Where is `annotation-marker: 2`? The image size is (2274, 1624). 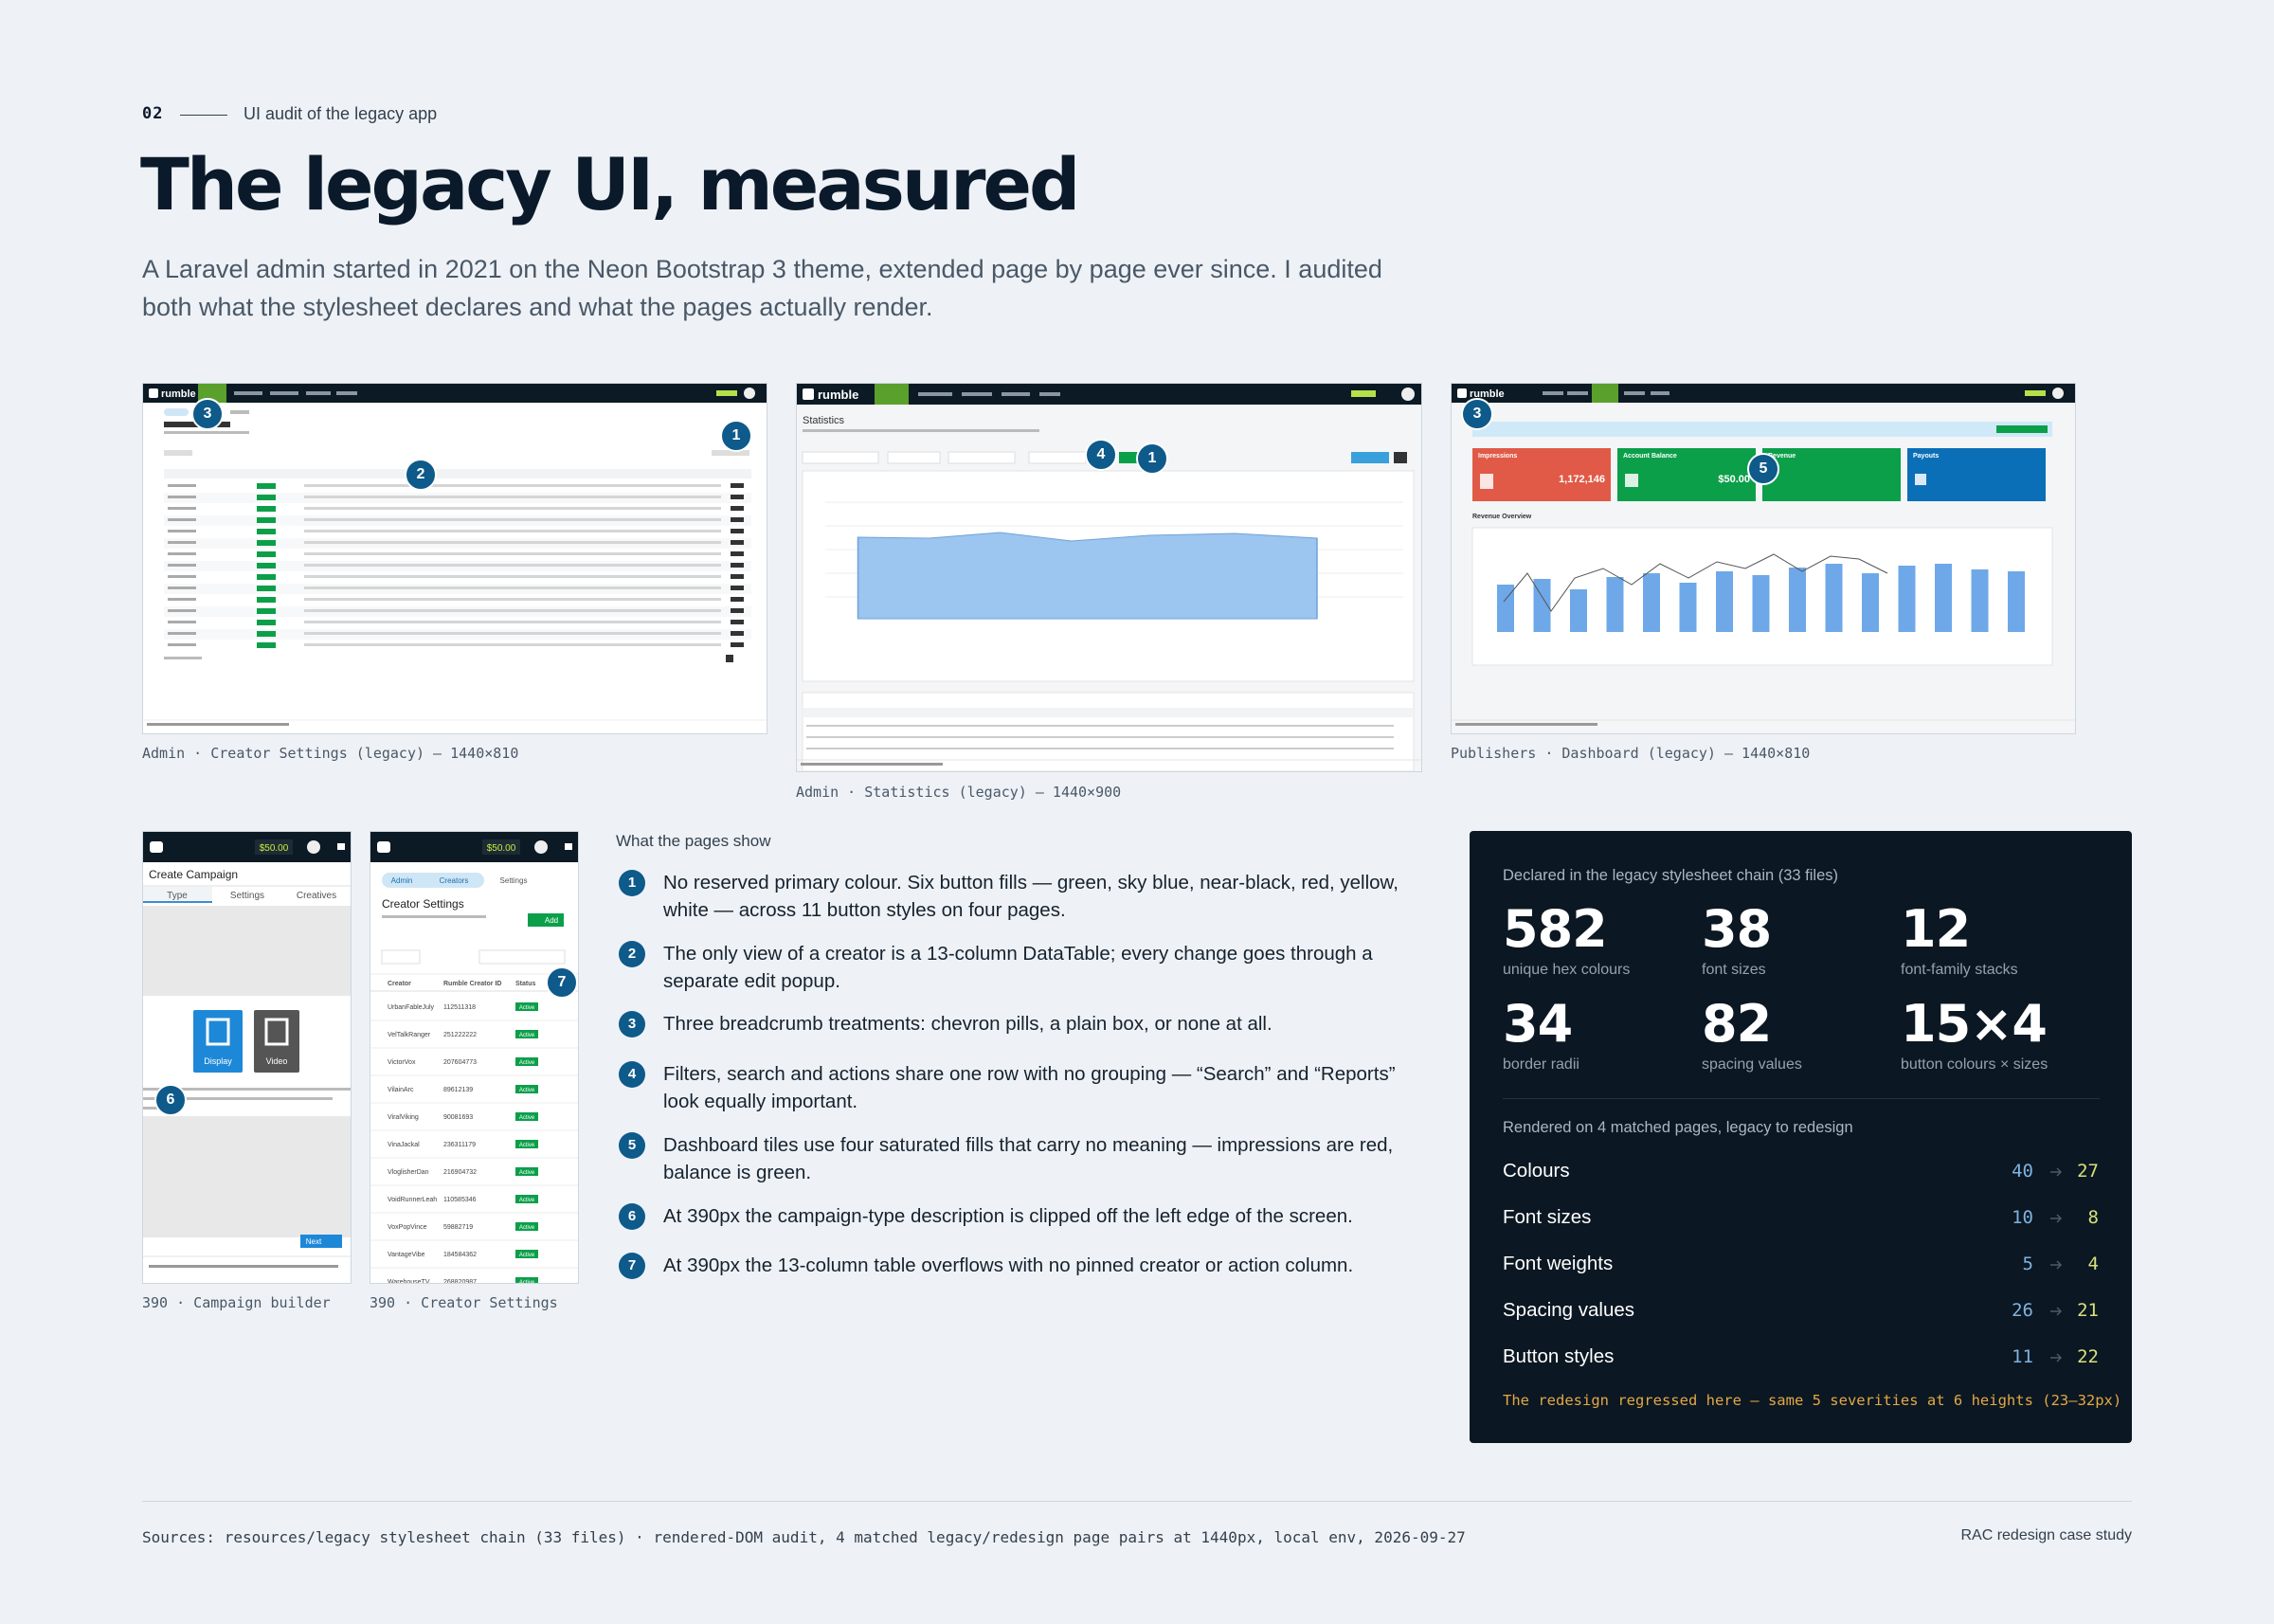
annotation-marker: 2 is located at coordinates (421, 475).